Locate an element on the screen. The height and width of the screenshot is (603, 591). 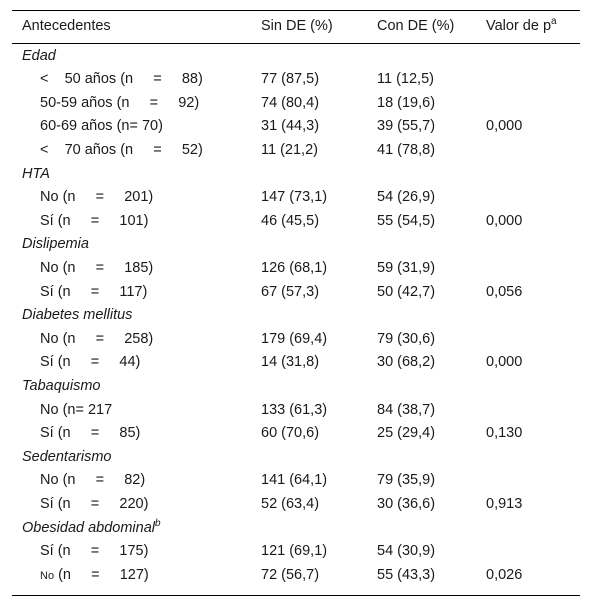
group-title: Sedentarismo is located at coordinates (66, 457).